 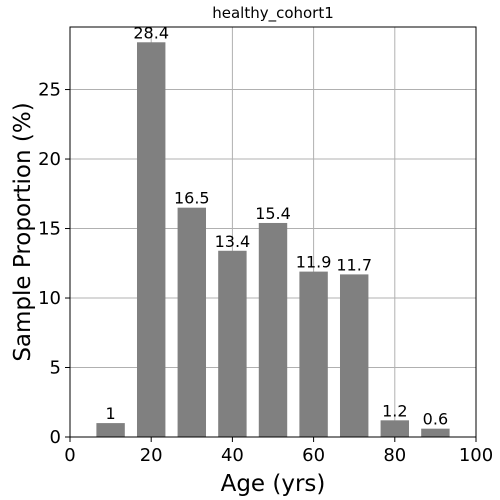 What do you see at coordinates (435, 419) in the screenshot?
I see `bar-value-label: 0.6` at bounding box center [435, 419].